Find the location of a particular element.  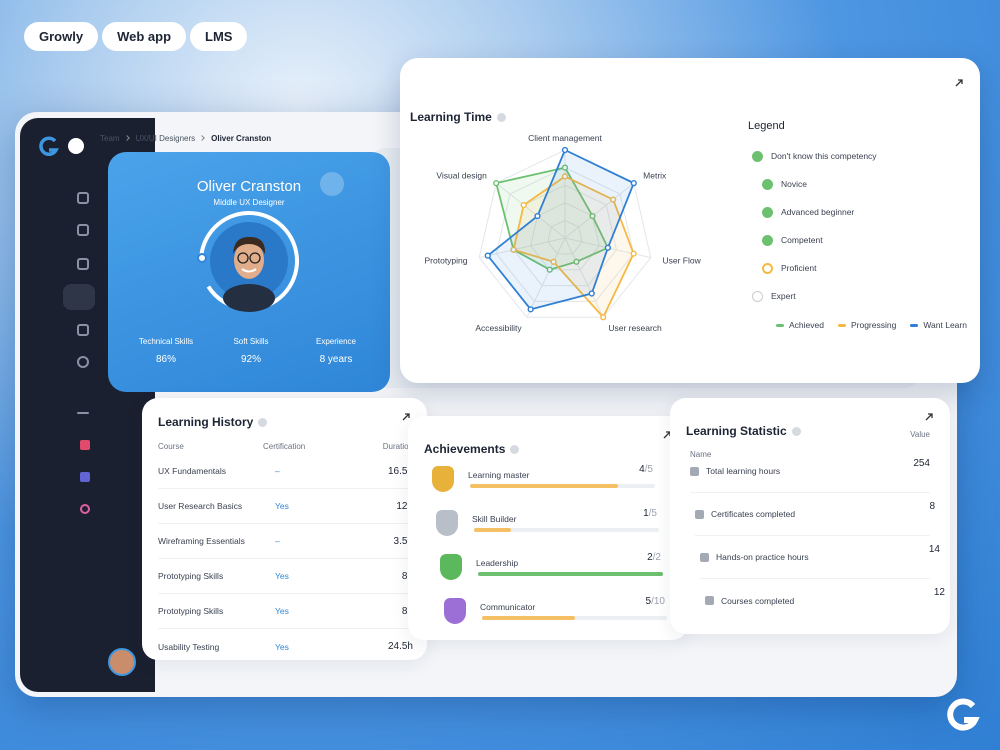

profile-role: Middle UX Designer is located at coordinates (249, 202).